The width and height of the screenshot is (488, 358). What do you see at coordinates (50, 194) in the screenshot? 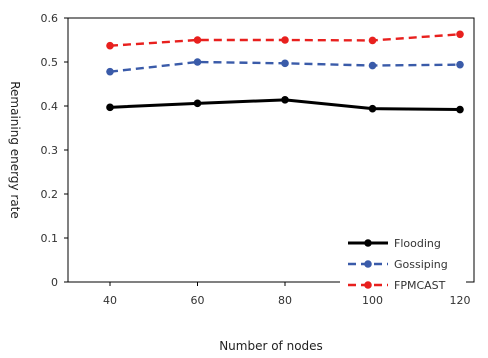
I see `y-tick-label: 0.2` at bounding box center [50, 194].